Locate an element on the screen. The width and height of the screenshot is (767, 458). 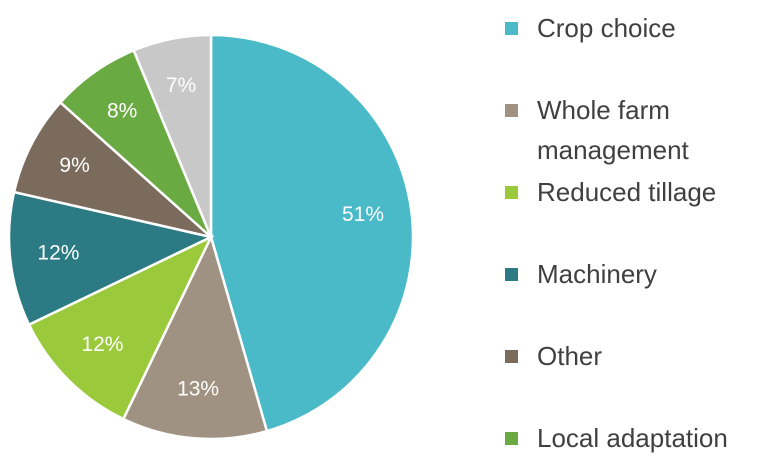
legend-entry: Local adaptation is located at coordinates (636, 438).